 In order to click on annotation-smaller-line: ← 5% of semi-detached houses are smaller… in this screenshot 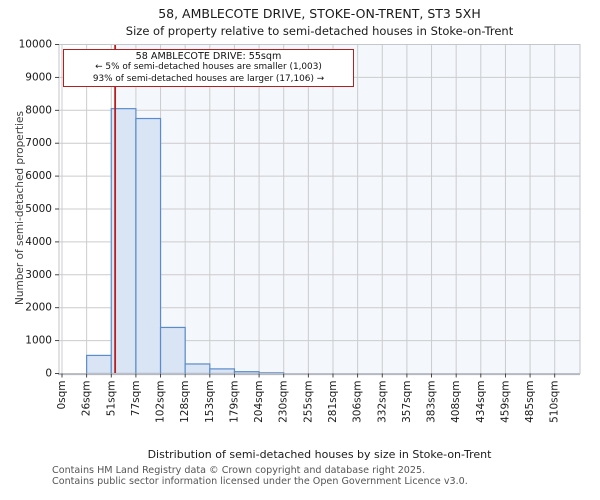, I will do `click(208, 67)`.